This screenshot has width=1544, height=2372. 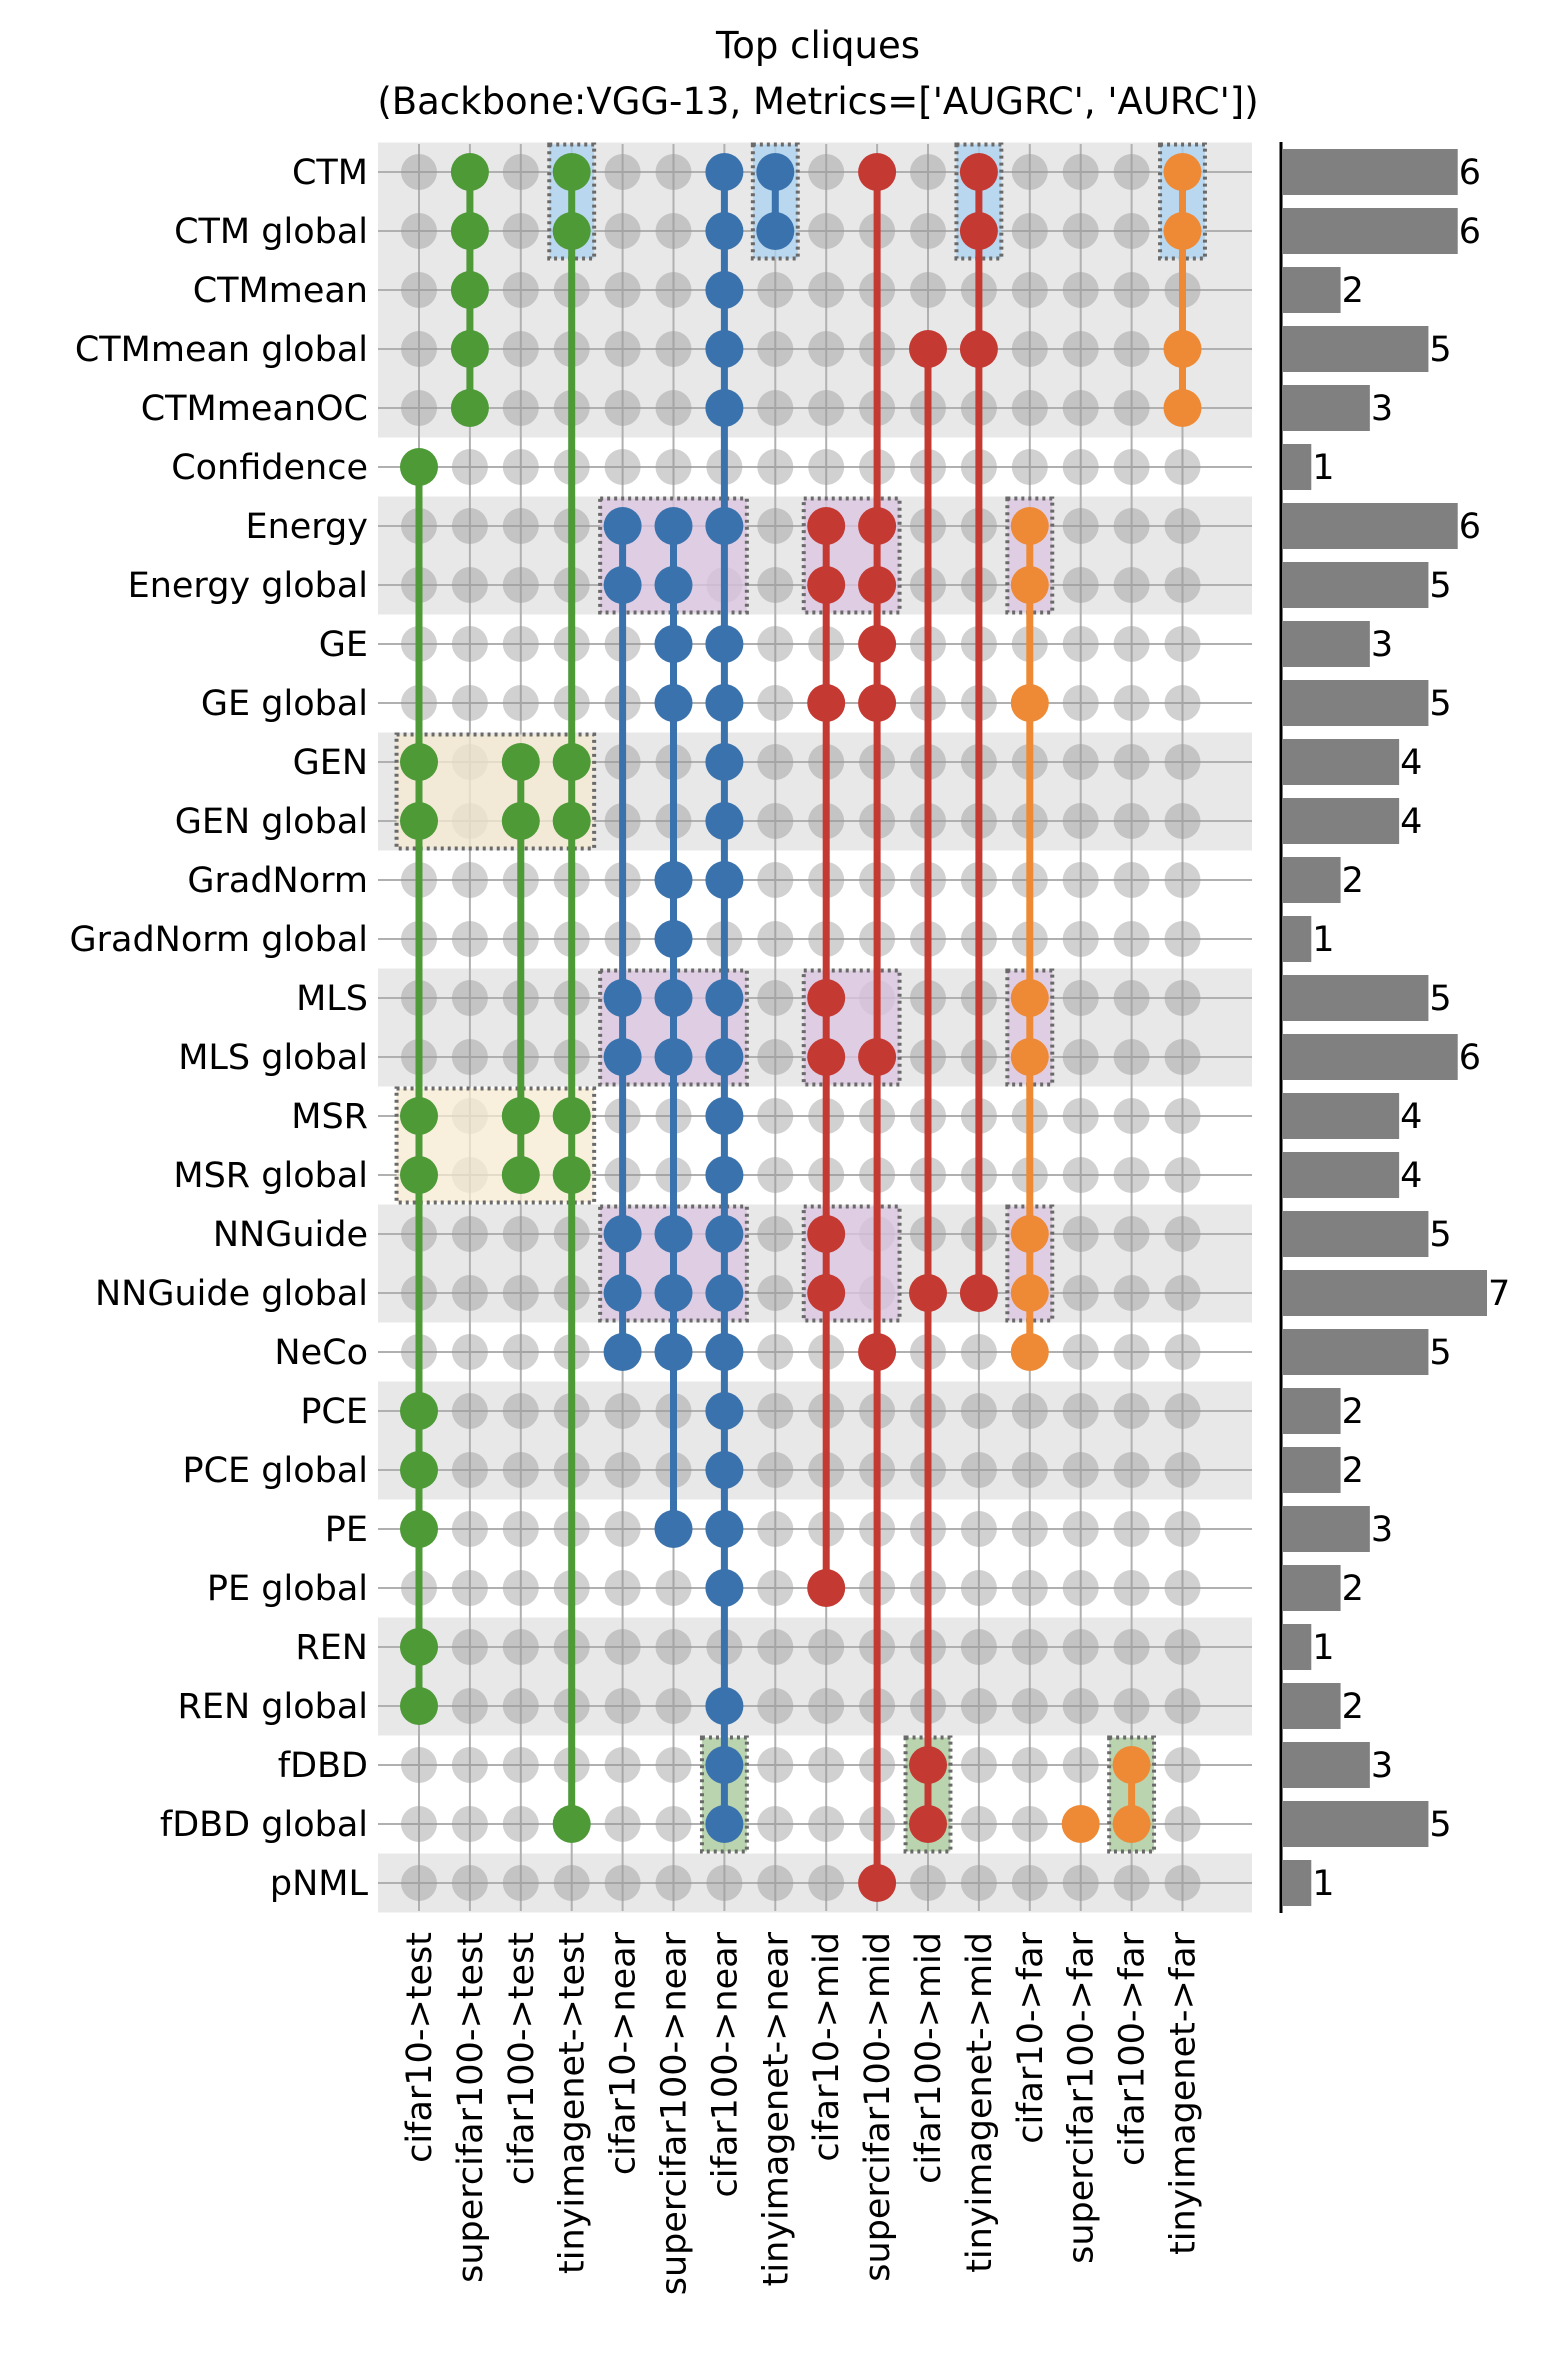 I want to click on dot-mls-cifar10-mid, so click(x=826, y=998).